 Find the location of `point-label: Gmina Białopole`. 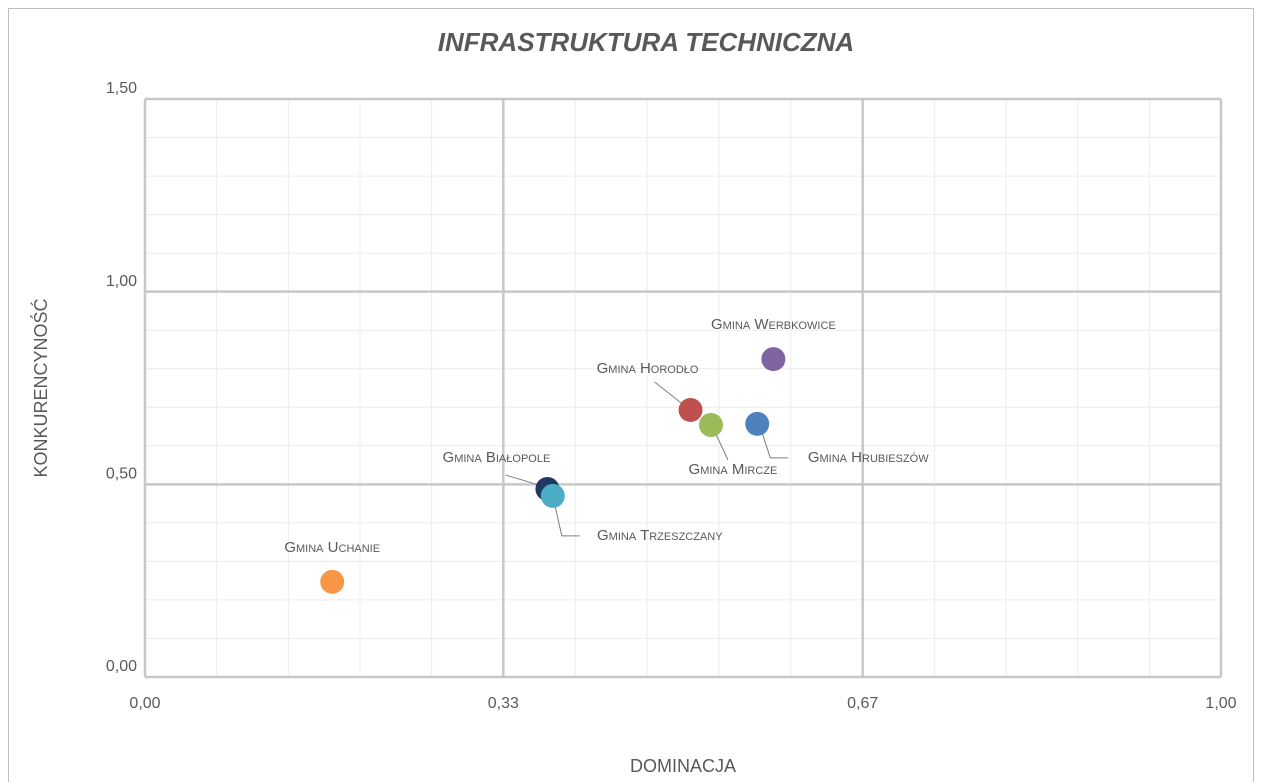

point-label: Gmina Białopole is located at coordinates (497, 457).